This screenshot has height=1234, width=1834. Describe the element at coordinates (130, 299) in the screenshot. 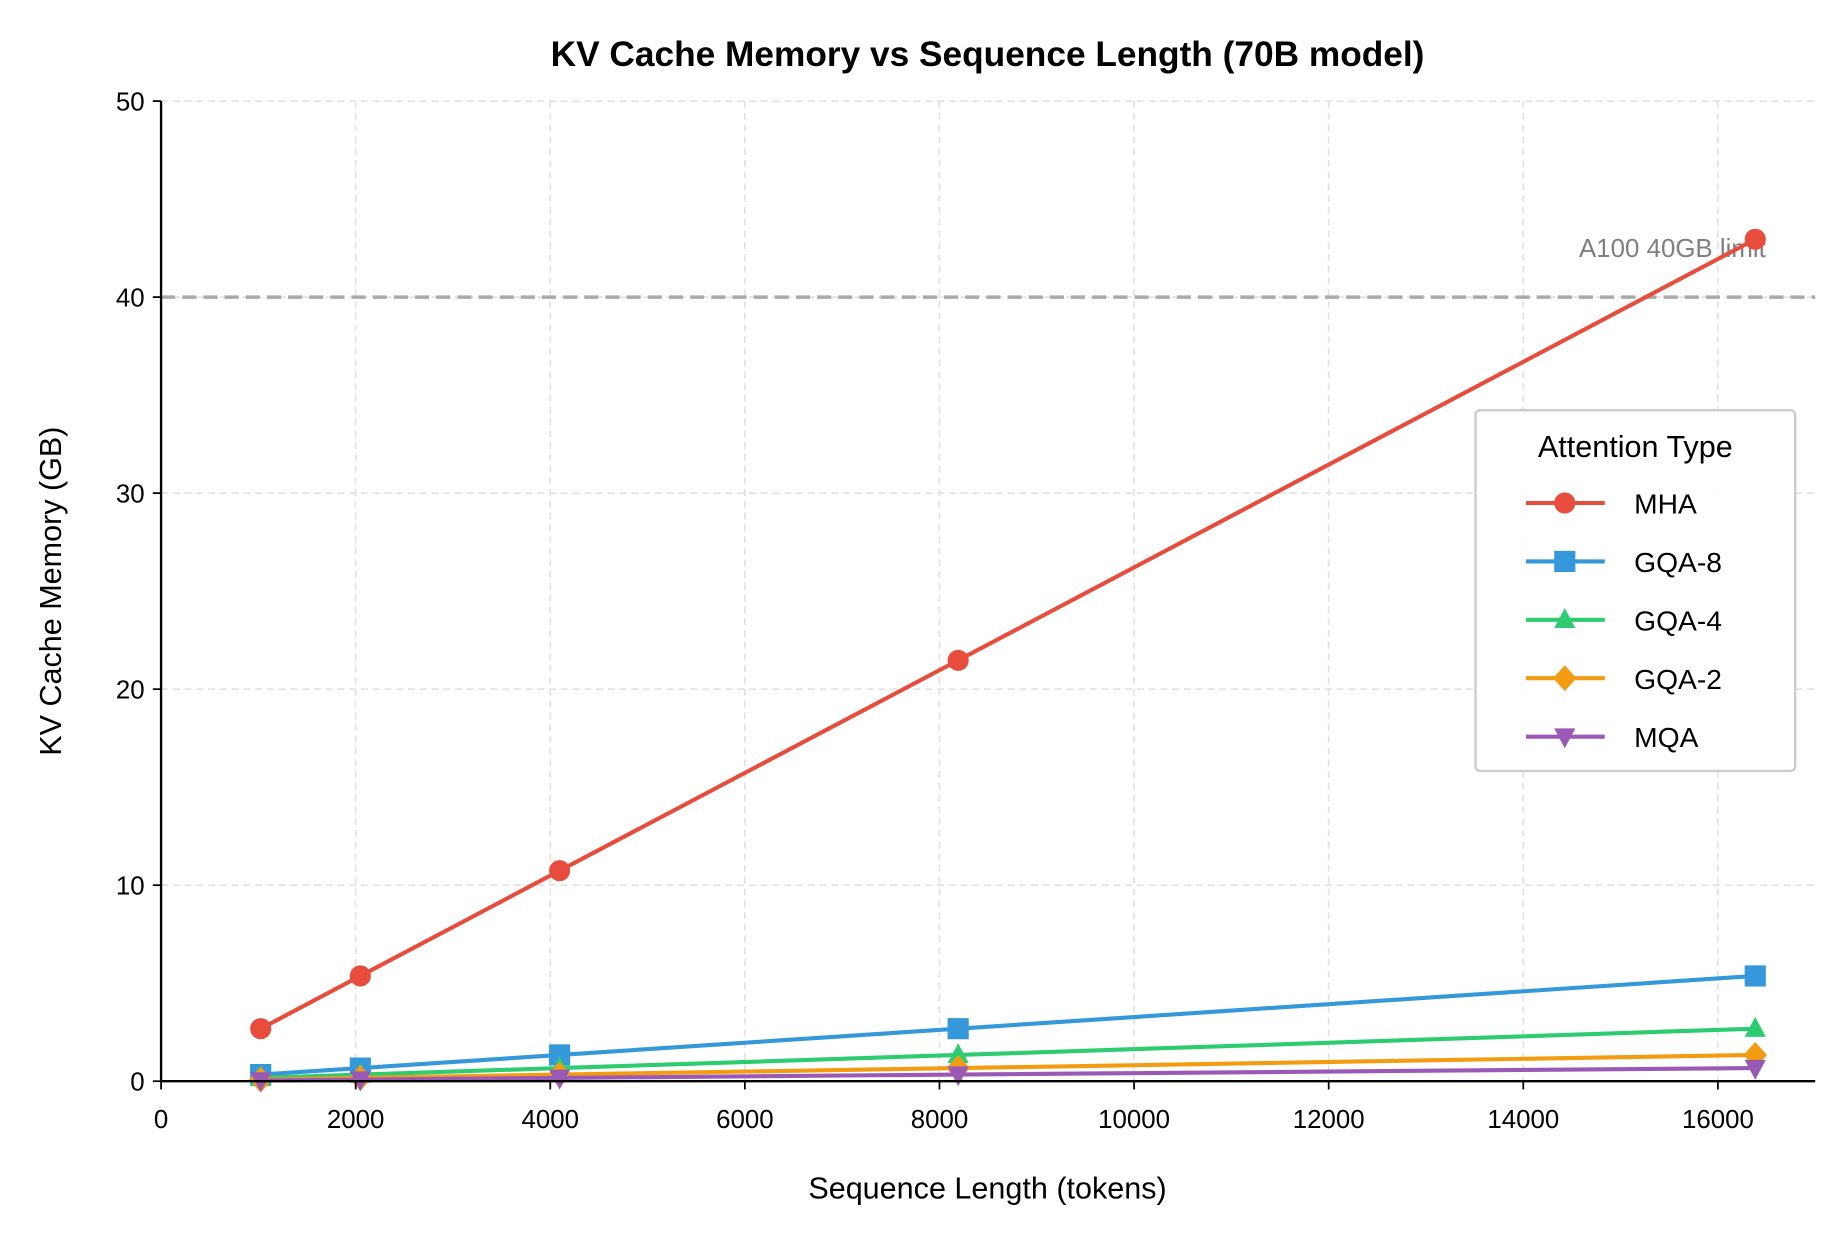

I see `y-tick-label: 40` at that location.